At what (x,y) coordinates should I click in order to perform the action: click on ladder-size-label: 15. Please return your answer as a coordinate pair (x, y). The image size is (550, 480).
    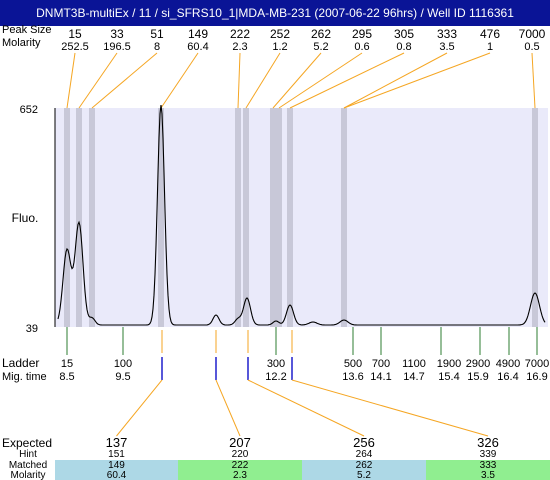
    Looking at the image, I should click on (67, 364).